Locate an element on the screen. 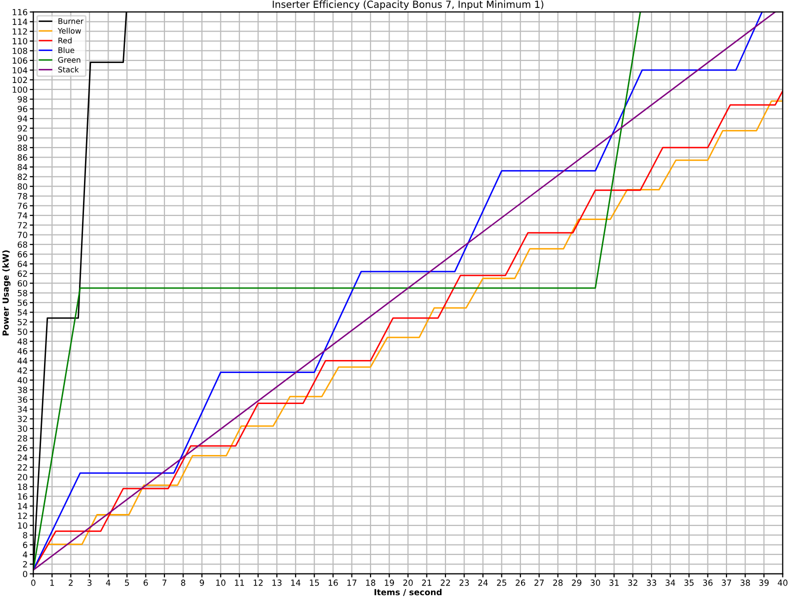 Image resolution: width=793 pixels, height=599 pixels. y-tick-label: 54 is located at coordinates (23, 312).